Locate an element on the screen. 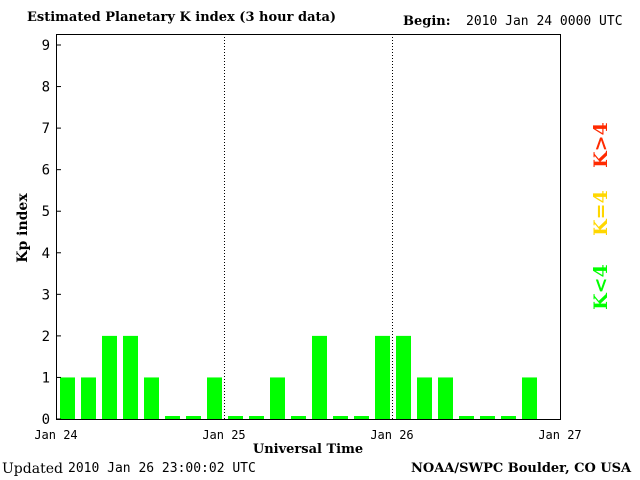  y-tick-label: 1 is located at coordinates (46, 378).